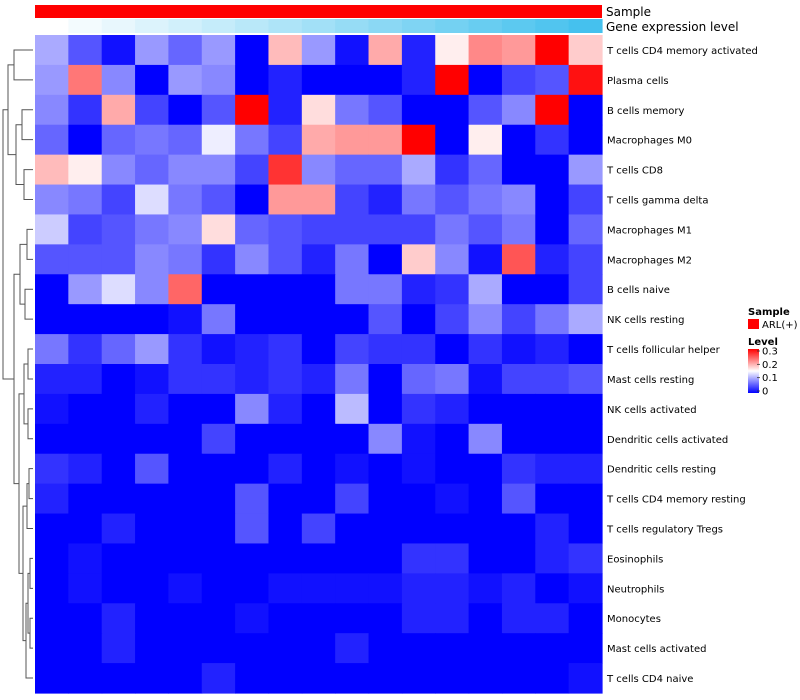 This screenshot has height=700, width=800. Describe the element at coordinates (770, 378) in the screenshot. I see `legend-tick-label: 0.1` at that location.